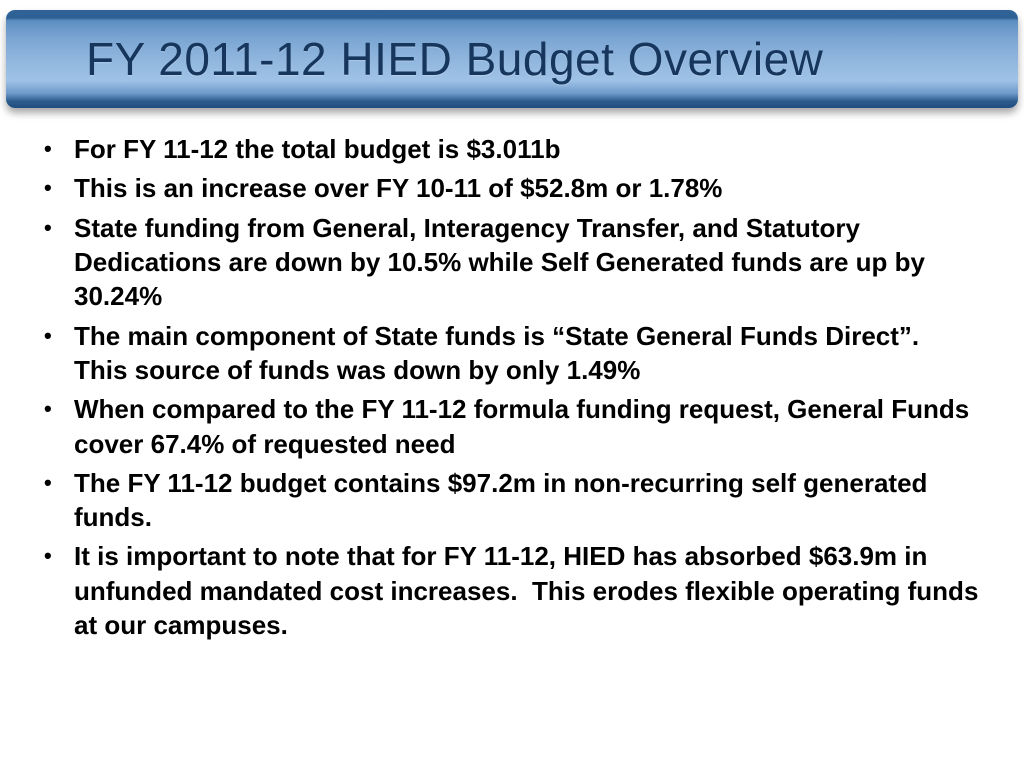 The height and width of the screenshot is (768, 1024). I want to click on slide-title: FY 2011-12 HIED Budget Overview, so click(455, 59).